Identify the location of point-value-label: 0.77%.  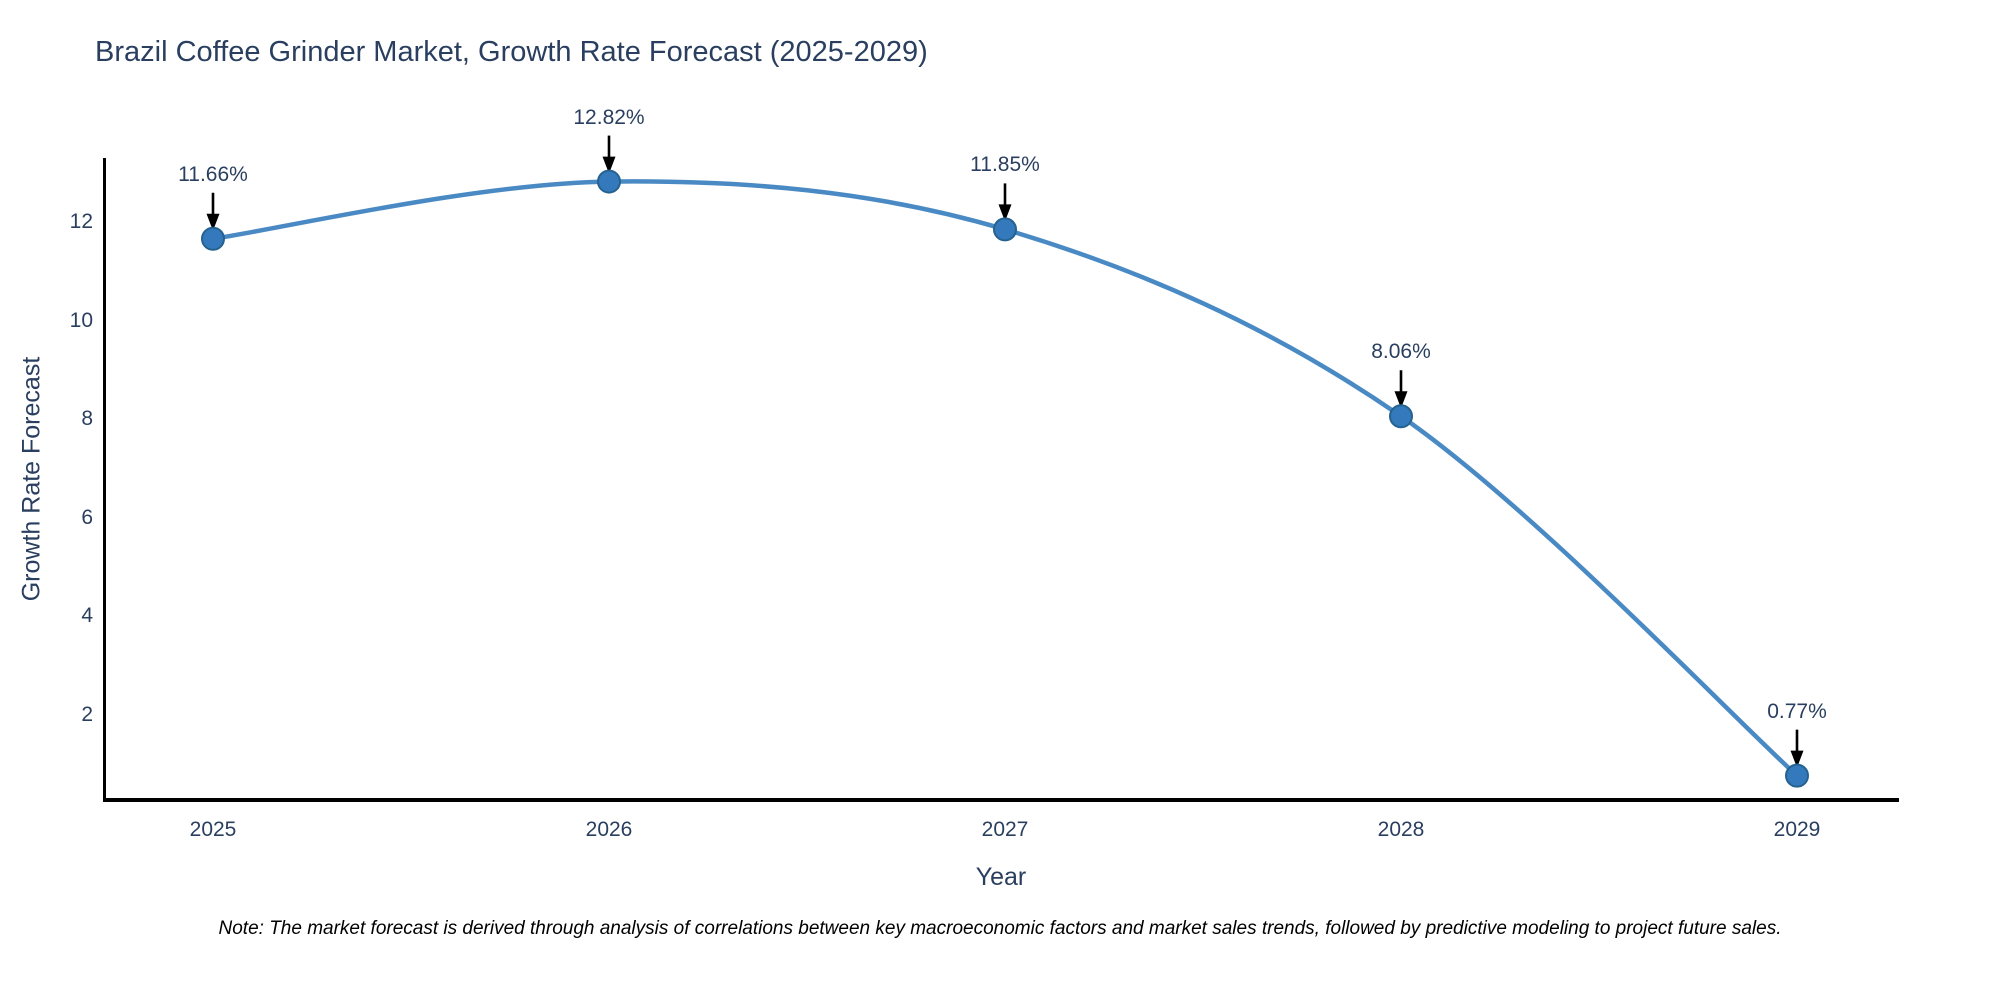
(1797, 711).